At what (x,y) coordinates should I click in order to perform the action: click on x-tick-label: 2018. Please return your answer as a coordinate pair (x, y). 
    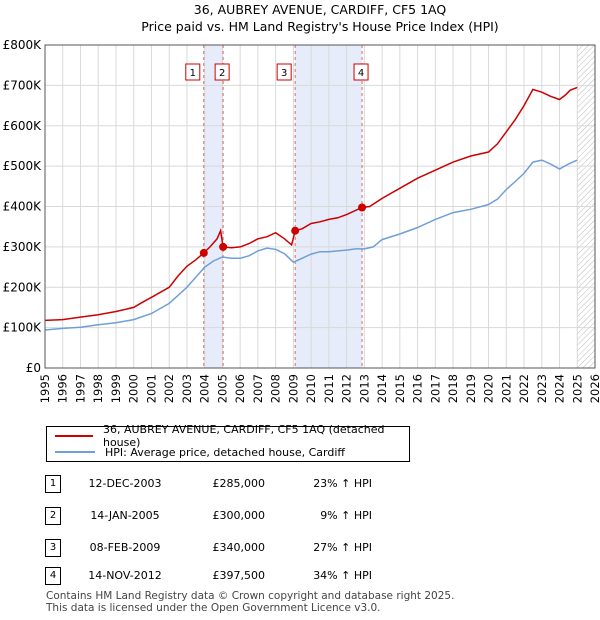
    Looking at the image, I should click on (453, 388).